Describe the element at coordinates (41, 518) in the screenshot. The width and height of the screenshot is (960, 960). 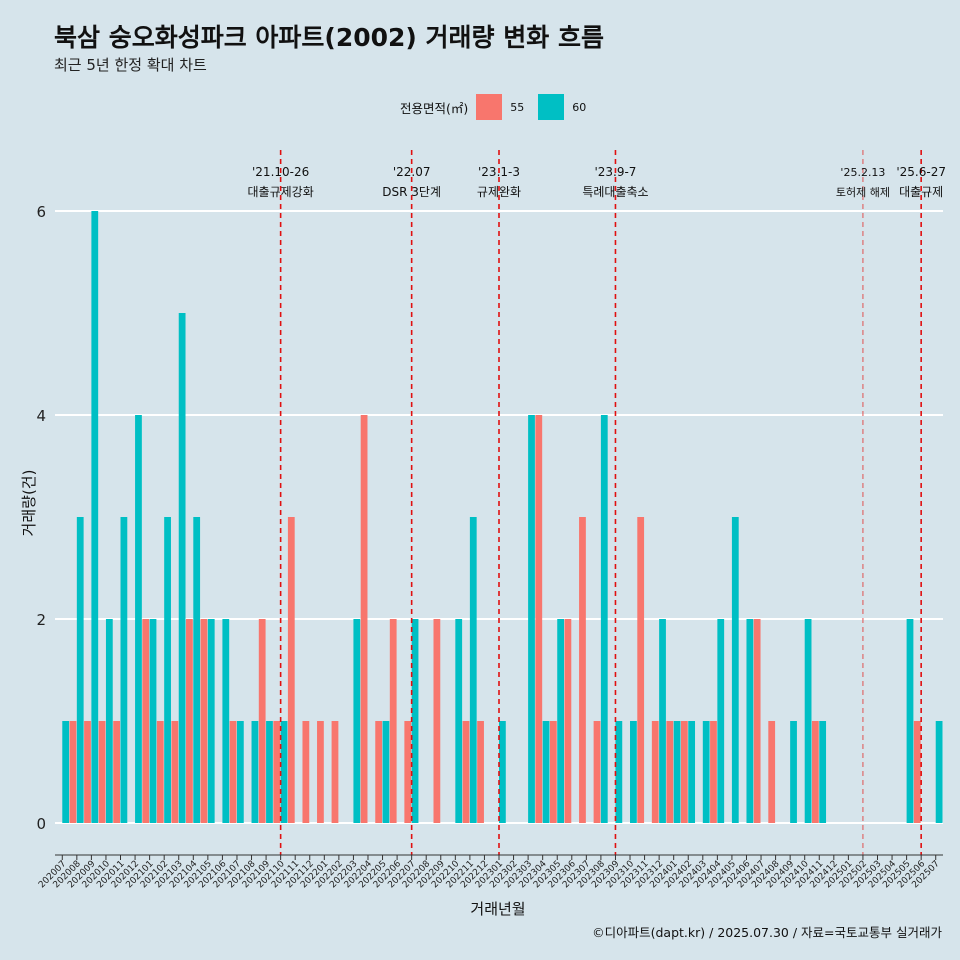
I see `y-axis: 0 2 4 6` at that location.